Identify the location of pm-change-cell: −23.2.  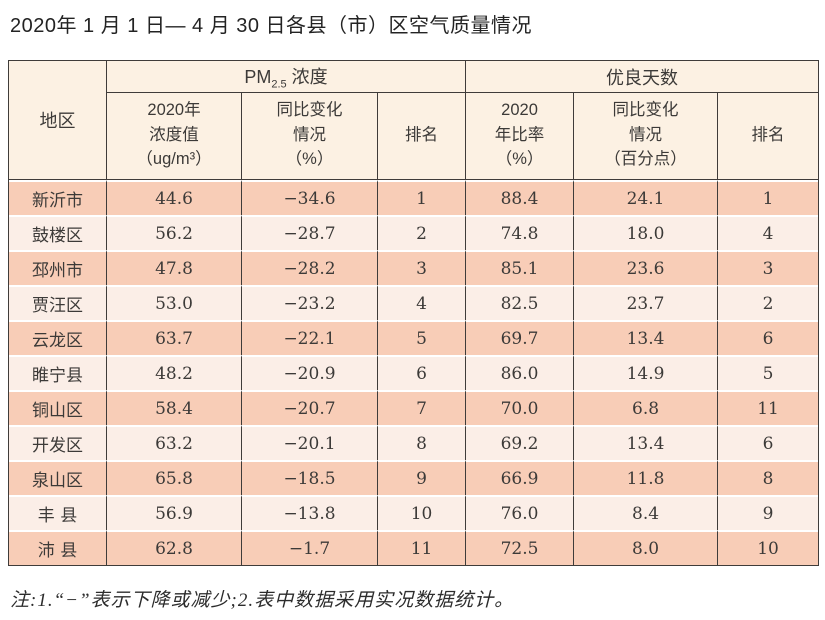
(310, 302).